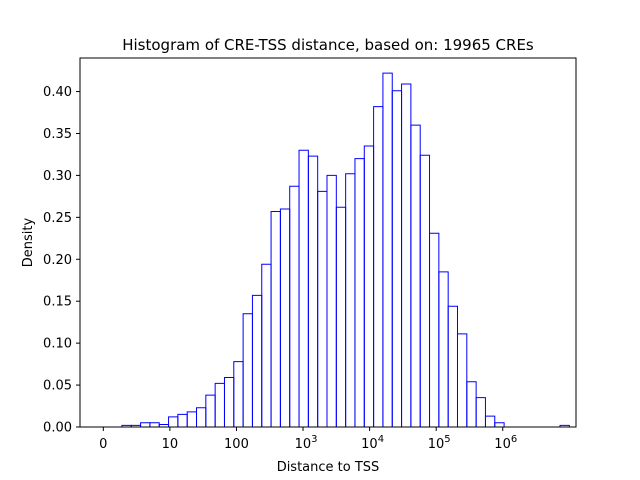 The image size is (640, 480). What do you see at coordinates (57, 428) in the screenshot?
I see `y-tick-label: 0.00` at bounding box center [57, 428].